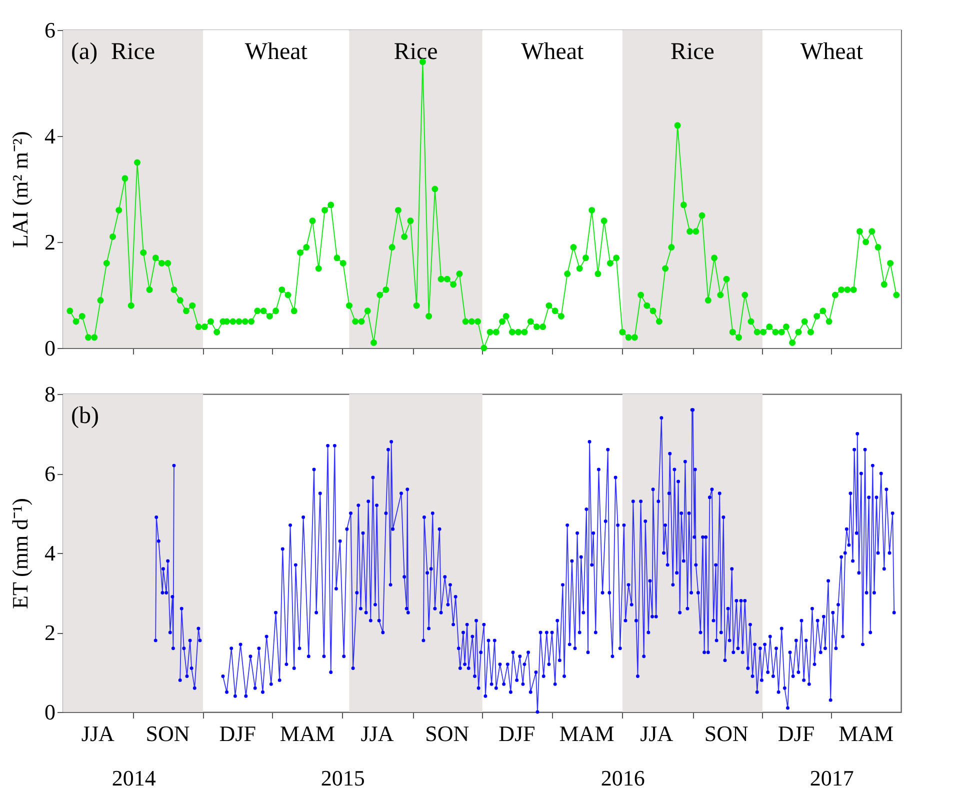  What do you see at coordinates (134, 778) in the screenshot?
I see `x-tick-label: 2014` at bounding box center [134, 778].